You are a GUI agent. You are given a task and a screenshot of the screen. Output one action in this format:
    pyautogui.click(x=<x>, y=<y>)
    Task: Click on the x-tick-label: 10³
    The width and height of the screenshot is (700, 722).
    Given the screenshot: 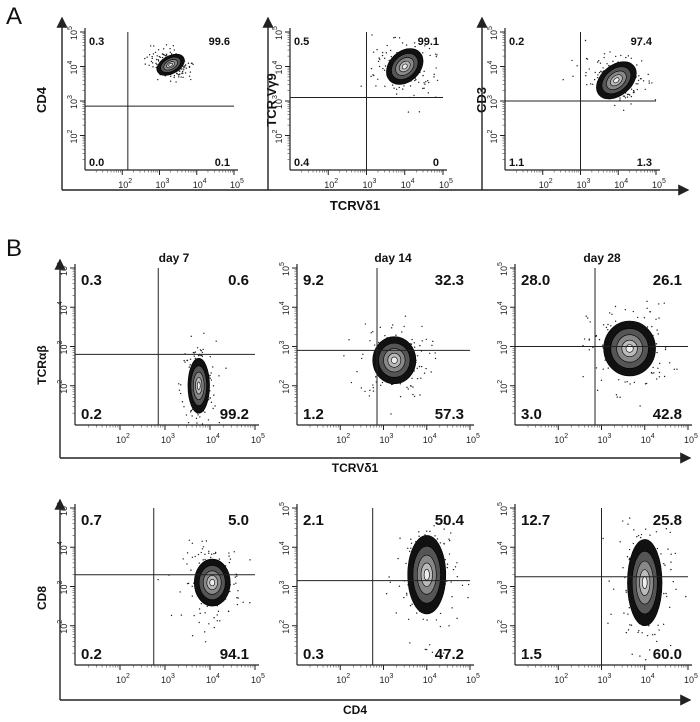 What is the action you would take?
    pyautogui.click(x=387, y=679)
    